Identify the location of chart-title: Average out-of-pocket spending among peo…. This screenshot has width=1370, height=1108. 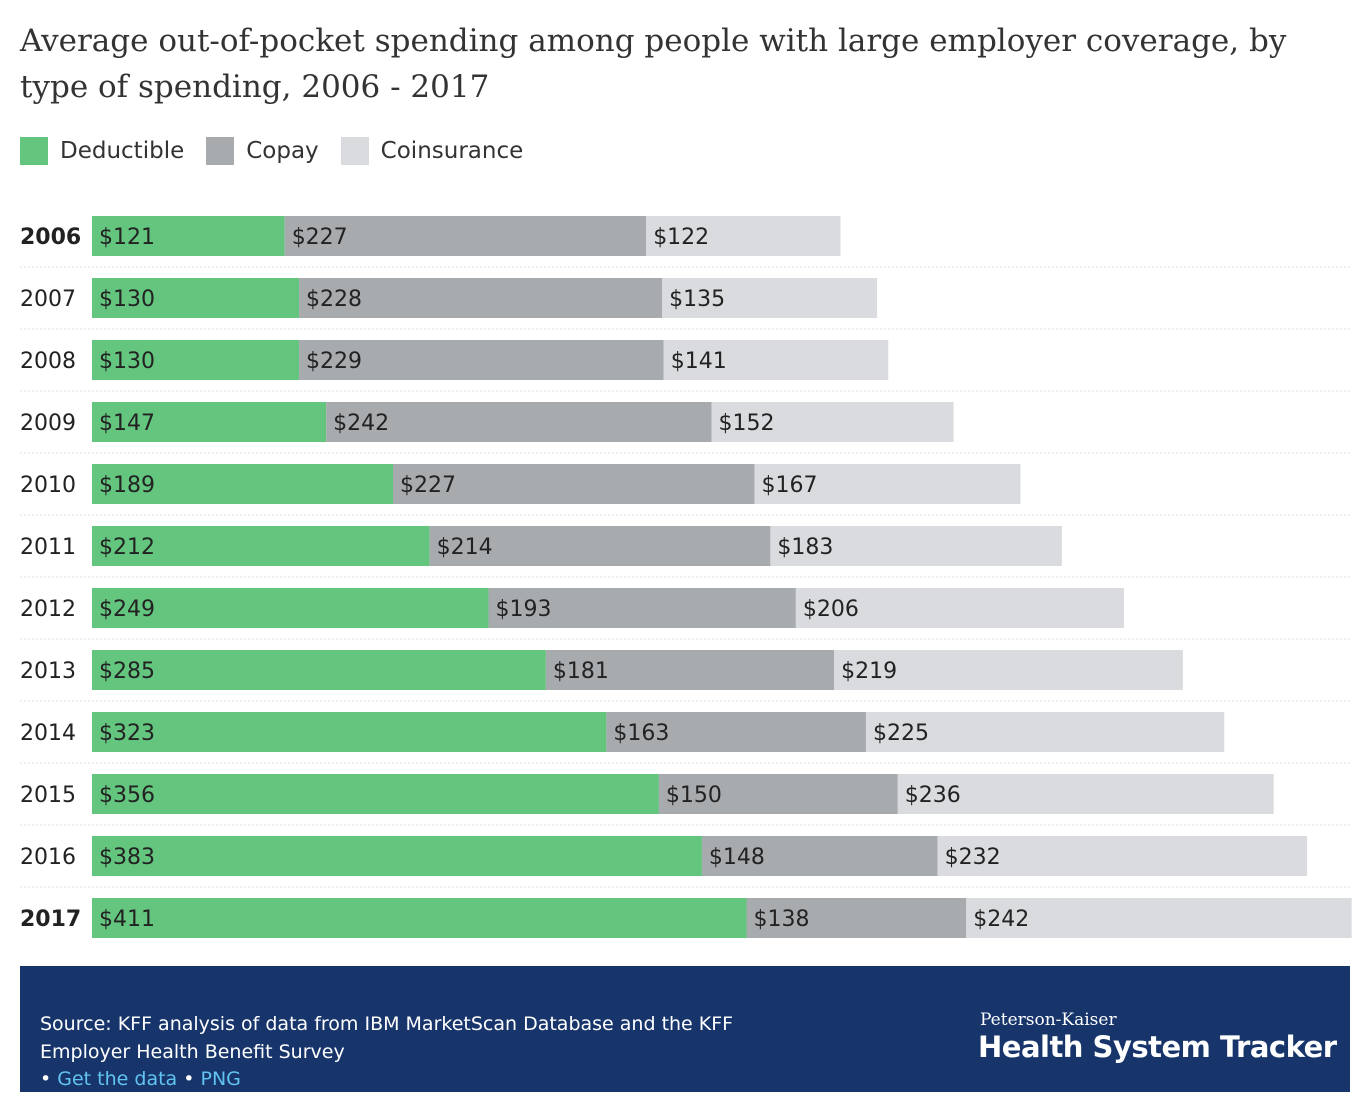
(653, 64).